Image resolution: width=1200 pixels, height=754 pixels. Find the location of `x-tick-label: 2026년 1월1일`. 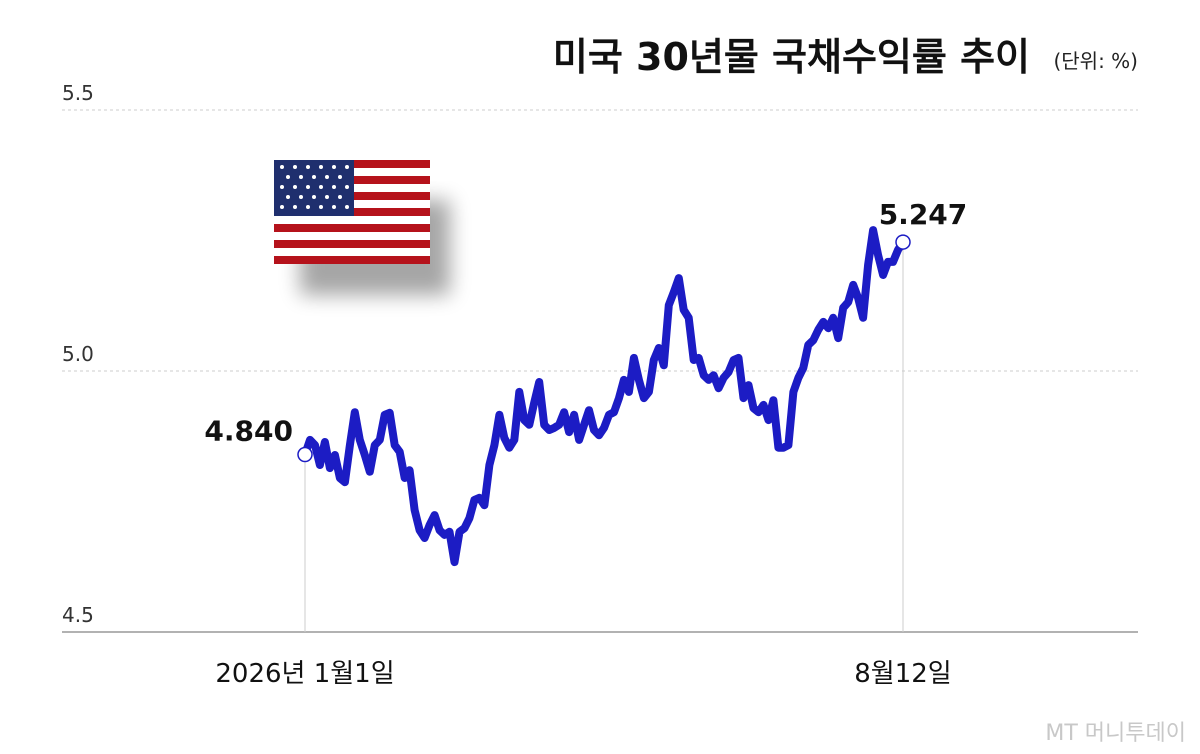

x-tick-label: 2026년 1월1일 is located at coordinates (304, 674).